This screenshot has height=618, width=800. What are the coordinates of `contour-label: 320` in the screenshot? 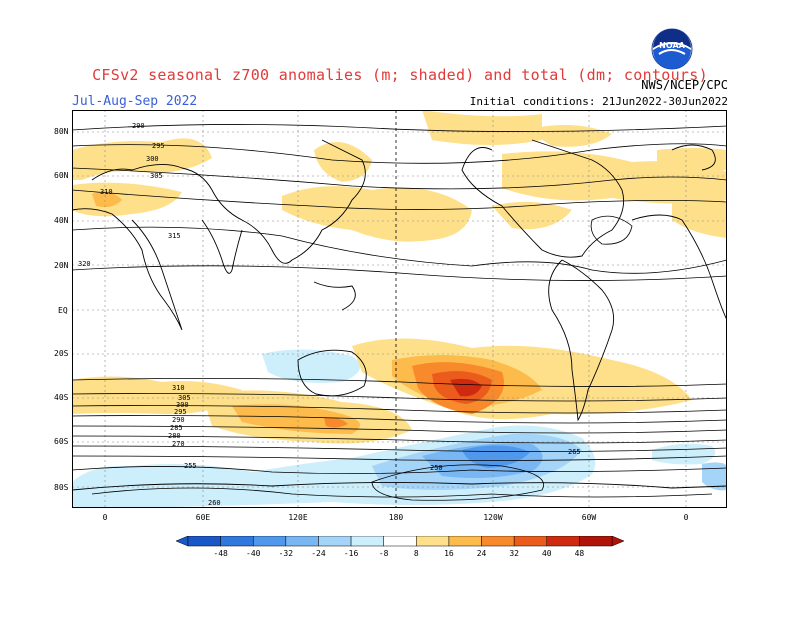 It's located at (84, 264).